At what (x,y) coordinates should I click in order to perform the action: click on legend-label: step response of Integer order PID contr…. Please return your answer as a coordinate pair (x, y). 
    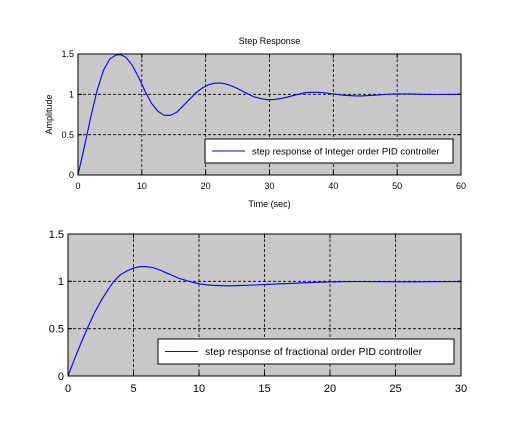
    Looking at the image, I should click on (345, 152).